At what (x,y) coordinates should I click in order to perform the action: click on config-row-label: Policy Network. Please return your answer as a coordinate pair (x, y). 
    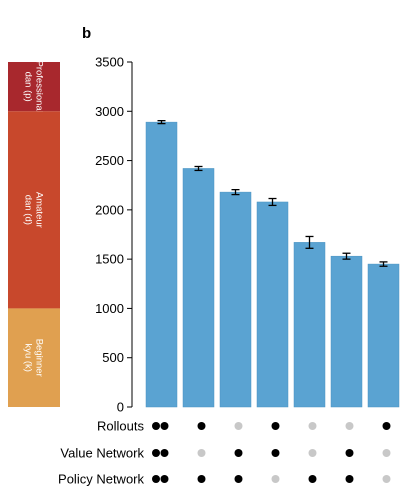
    Looking at the image, I should click on (101, 479).